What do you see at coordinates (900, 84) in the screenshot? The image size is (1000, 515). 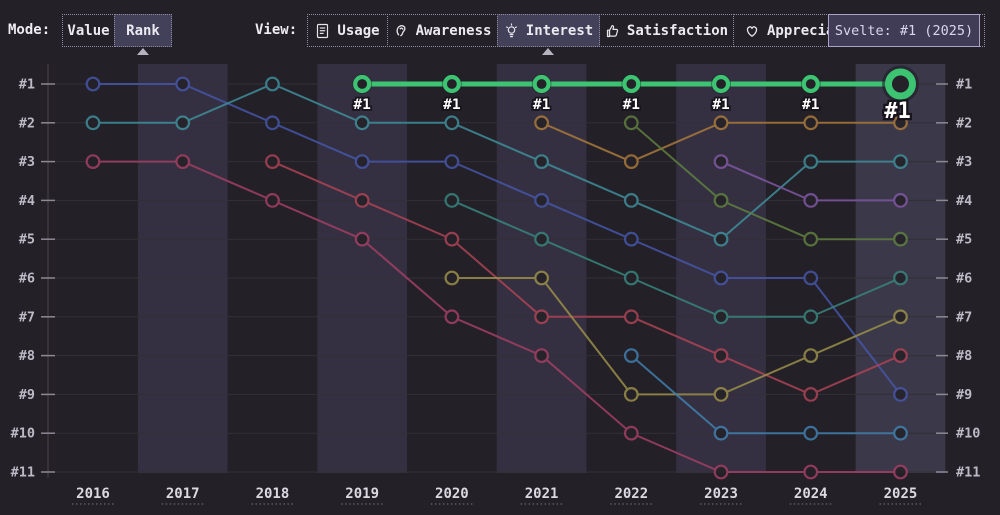 I see `data-point-svelte-2025` at bounding box center [900, 84].